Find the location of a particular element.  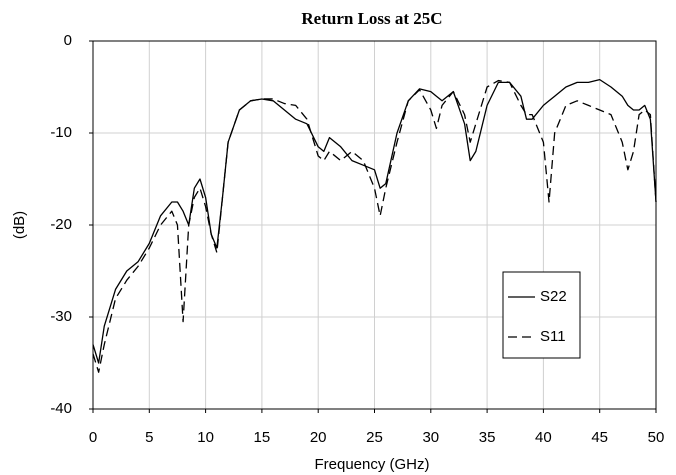

y-tick-label: 0 is located at coordinates (68, 40).